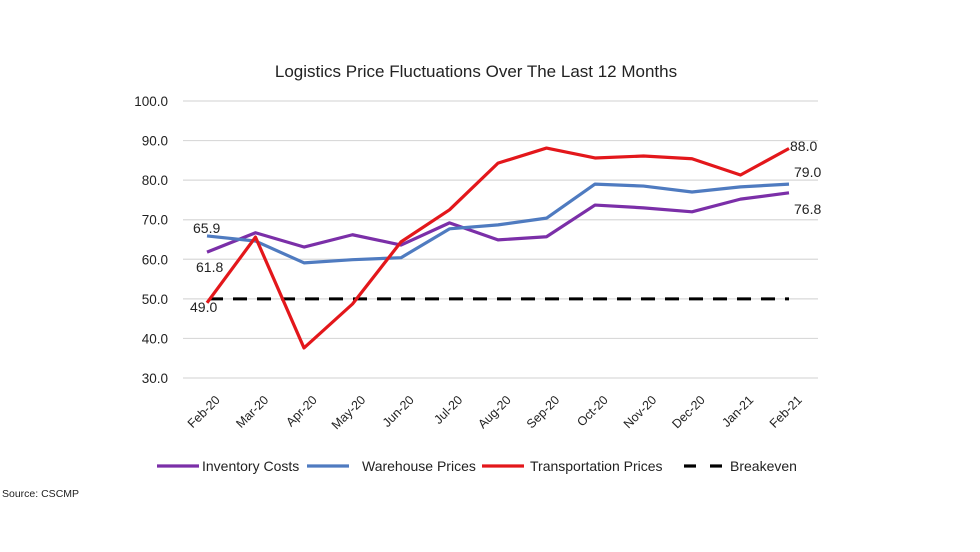 The height and width of the screenshot is (552, 980). What do you see at coordinates (155, 259) in the screenshot?
I see `y-tick-label: 60.0` at bounding box center [155, 259].